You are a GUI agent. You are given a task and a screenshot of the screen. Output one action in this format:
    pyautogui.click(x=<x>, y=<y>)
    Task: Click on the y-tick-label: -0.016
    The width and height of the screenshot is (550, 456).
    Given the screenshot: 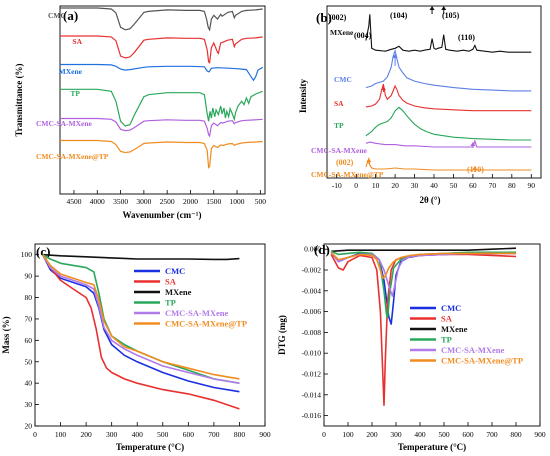 What is the action you would take?
    pyautogui.click(x=312, y=415)
    